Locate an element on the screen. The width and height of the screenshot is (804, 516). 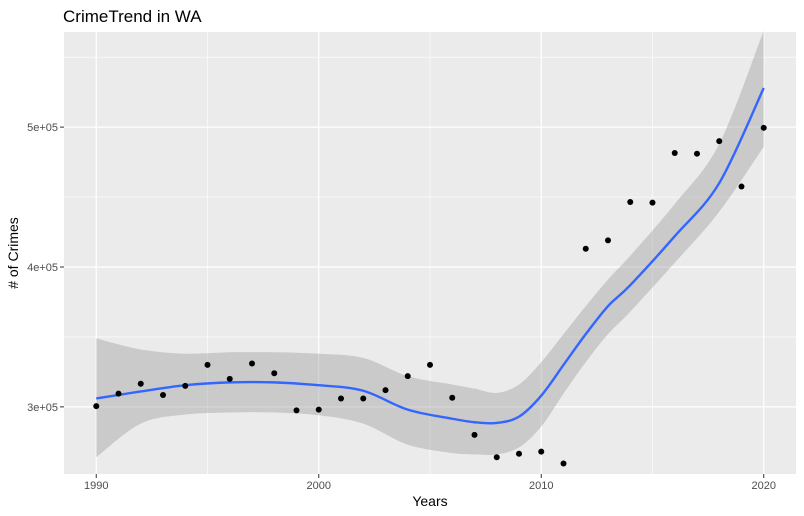
x-tick-label: 2010 is located at coordinates (541, 486).